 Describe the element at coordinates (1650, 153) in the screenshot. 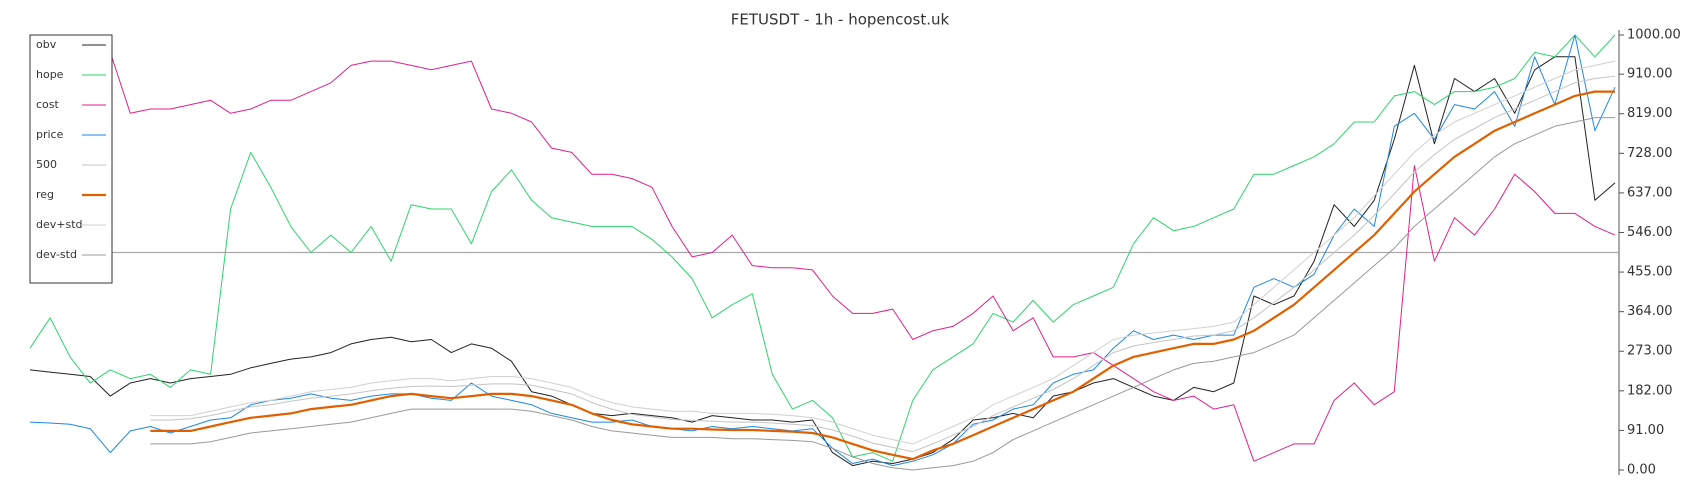

I see `y-tick-label: 728.00` at that location.